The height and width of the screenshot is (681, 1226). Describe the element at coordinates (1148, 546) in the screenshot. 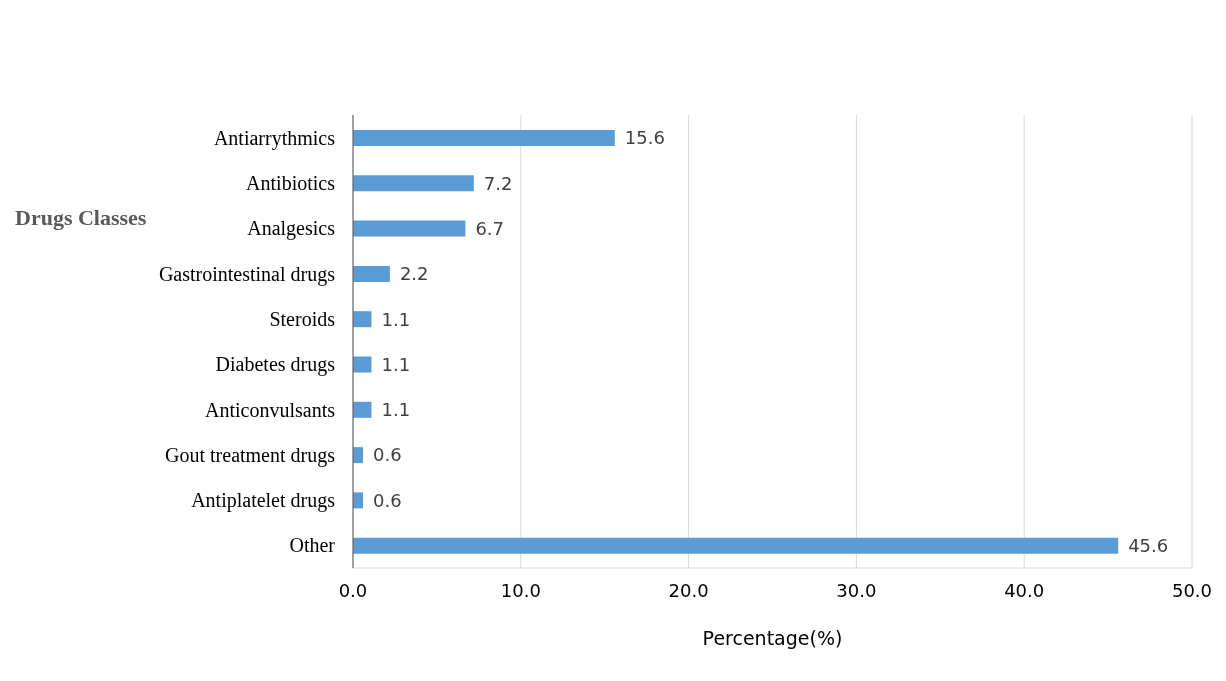

I see `data-label: 45.6` at that location.